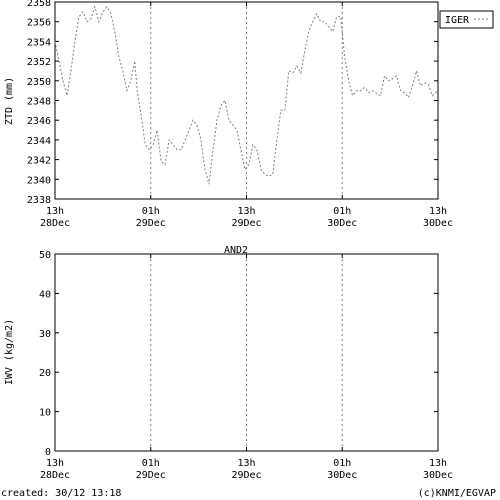  What do you see at coordinates (9, 101) in the screenshot?
I see `ztd-y-axis-label: ZTD (mm)` at bounding box center [9, 101].